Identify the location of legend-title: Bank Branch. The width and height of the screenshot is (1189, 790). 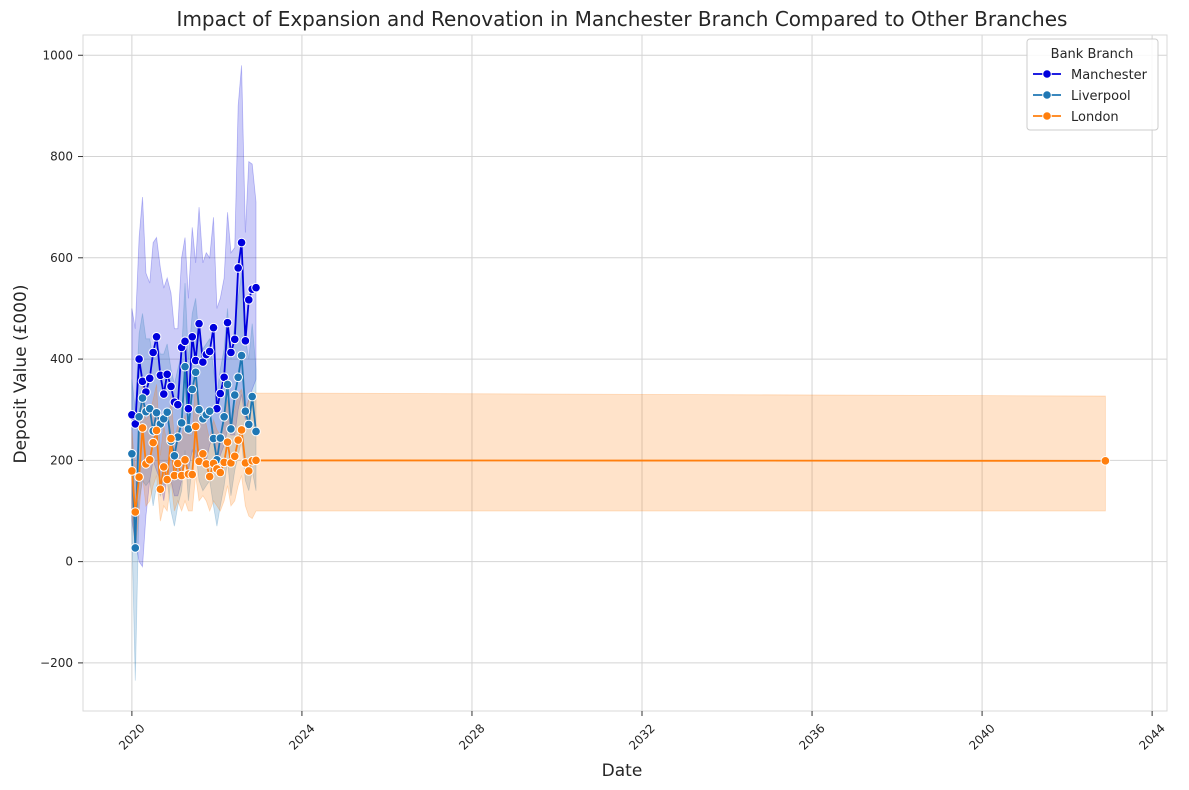
(1092, 54).